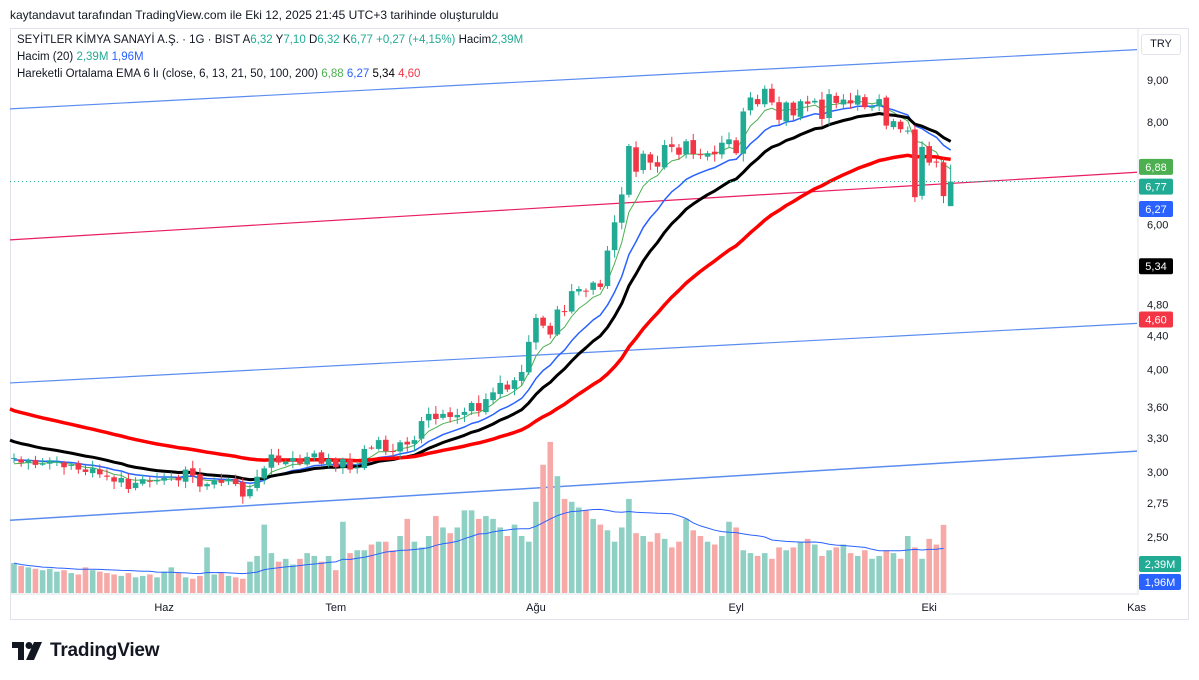  What do you see at coordinates (929, 608) in the screenshot?
I see `time-axis-label: Eki` at bounding box center [929, 608].